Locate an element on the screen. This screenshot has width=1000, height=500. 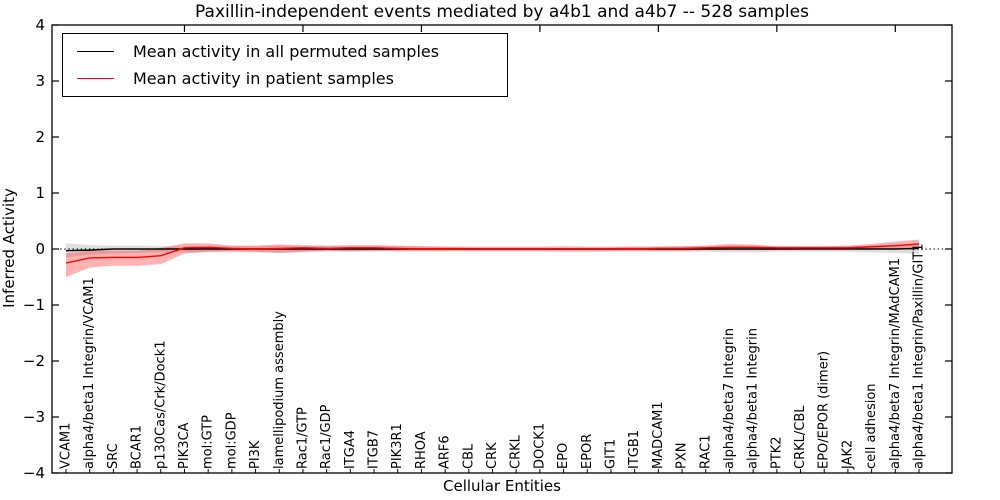
x-tick-label: ITGA4 is located at coordinates (350, 449).